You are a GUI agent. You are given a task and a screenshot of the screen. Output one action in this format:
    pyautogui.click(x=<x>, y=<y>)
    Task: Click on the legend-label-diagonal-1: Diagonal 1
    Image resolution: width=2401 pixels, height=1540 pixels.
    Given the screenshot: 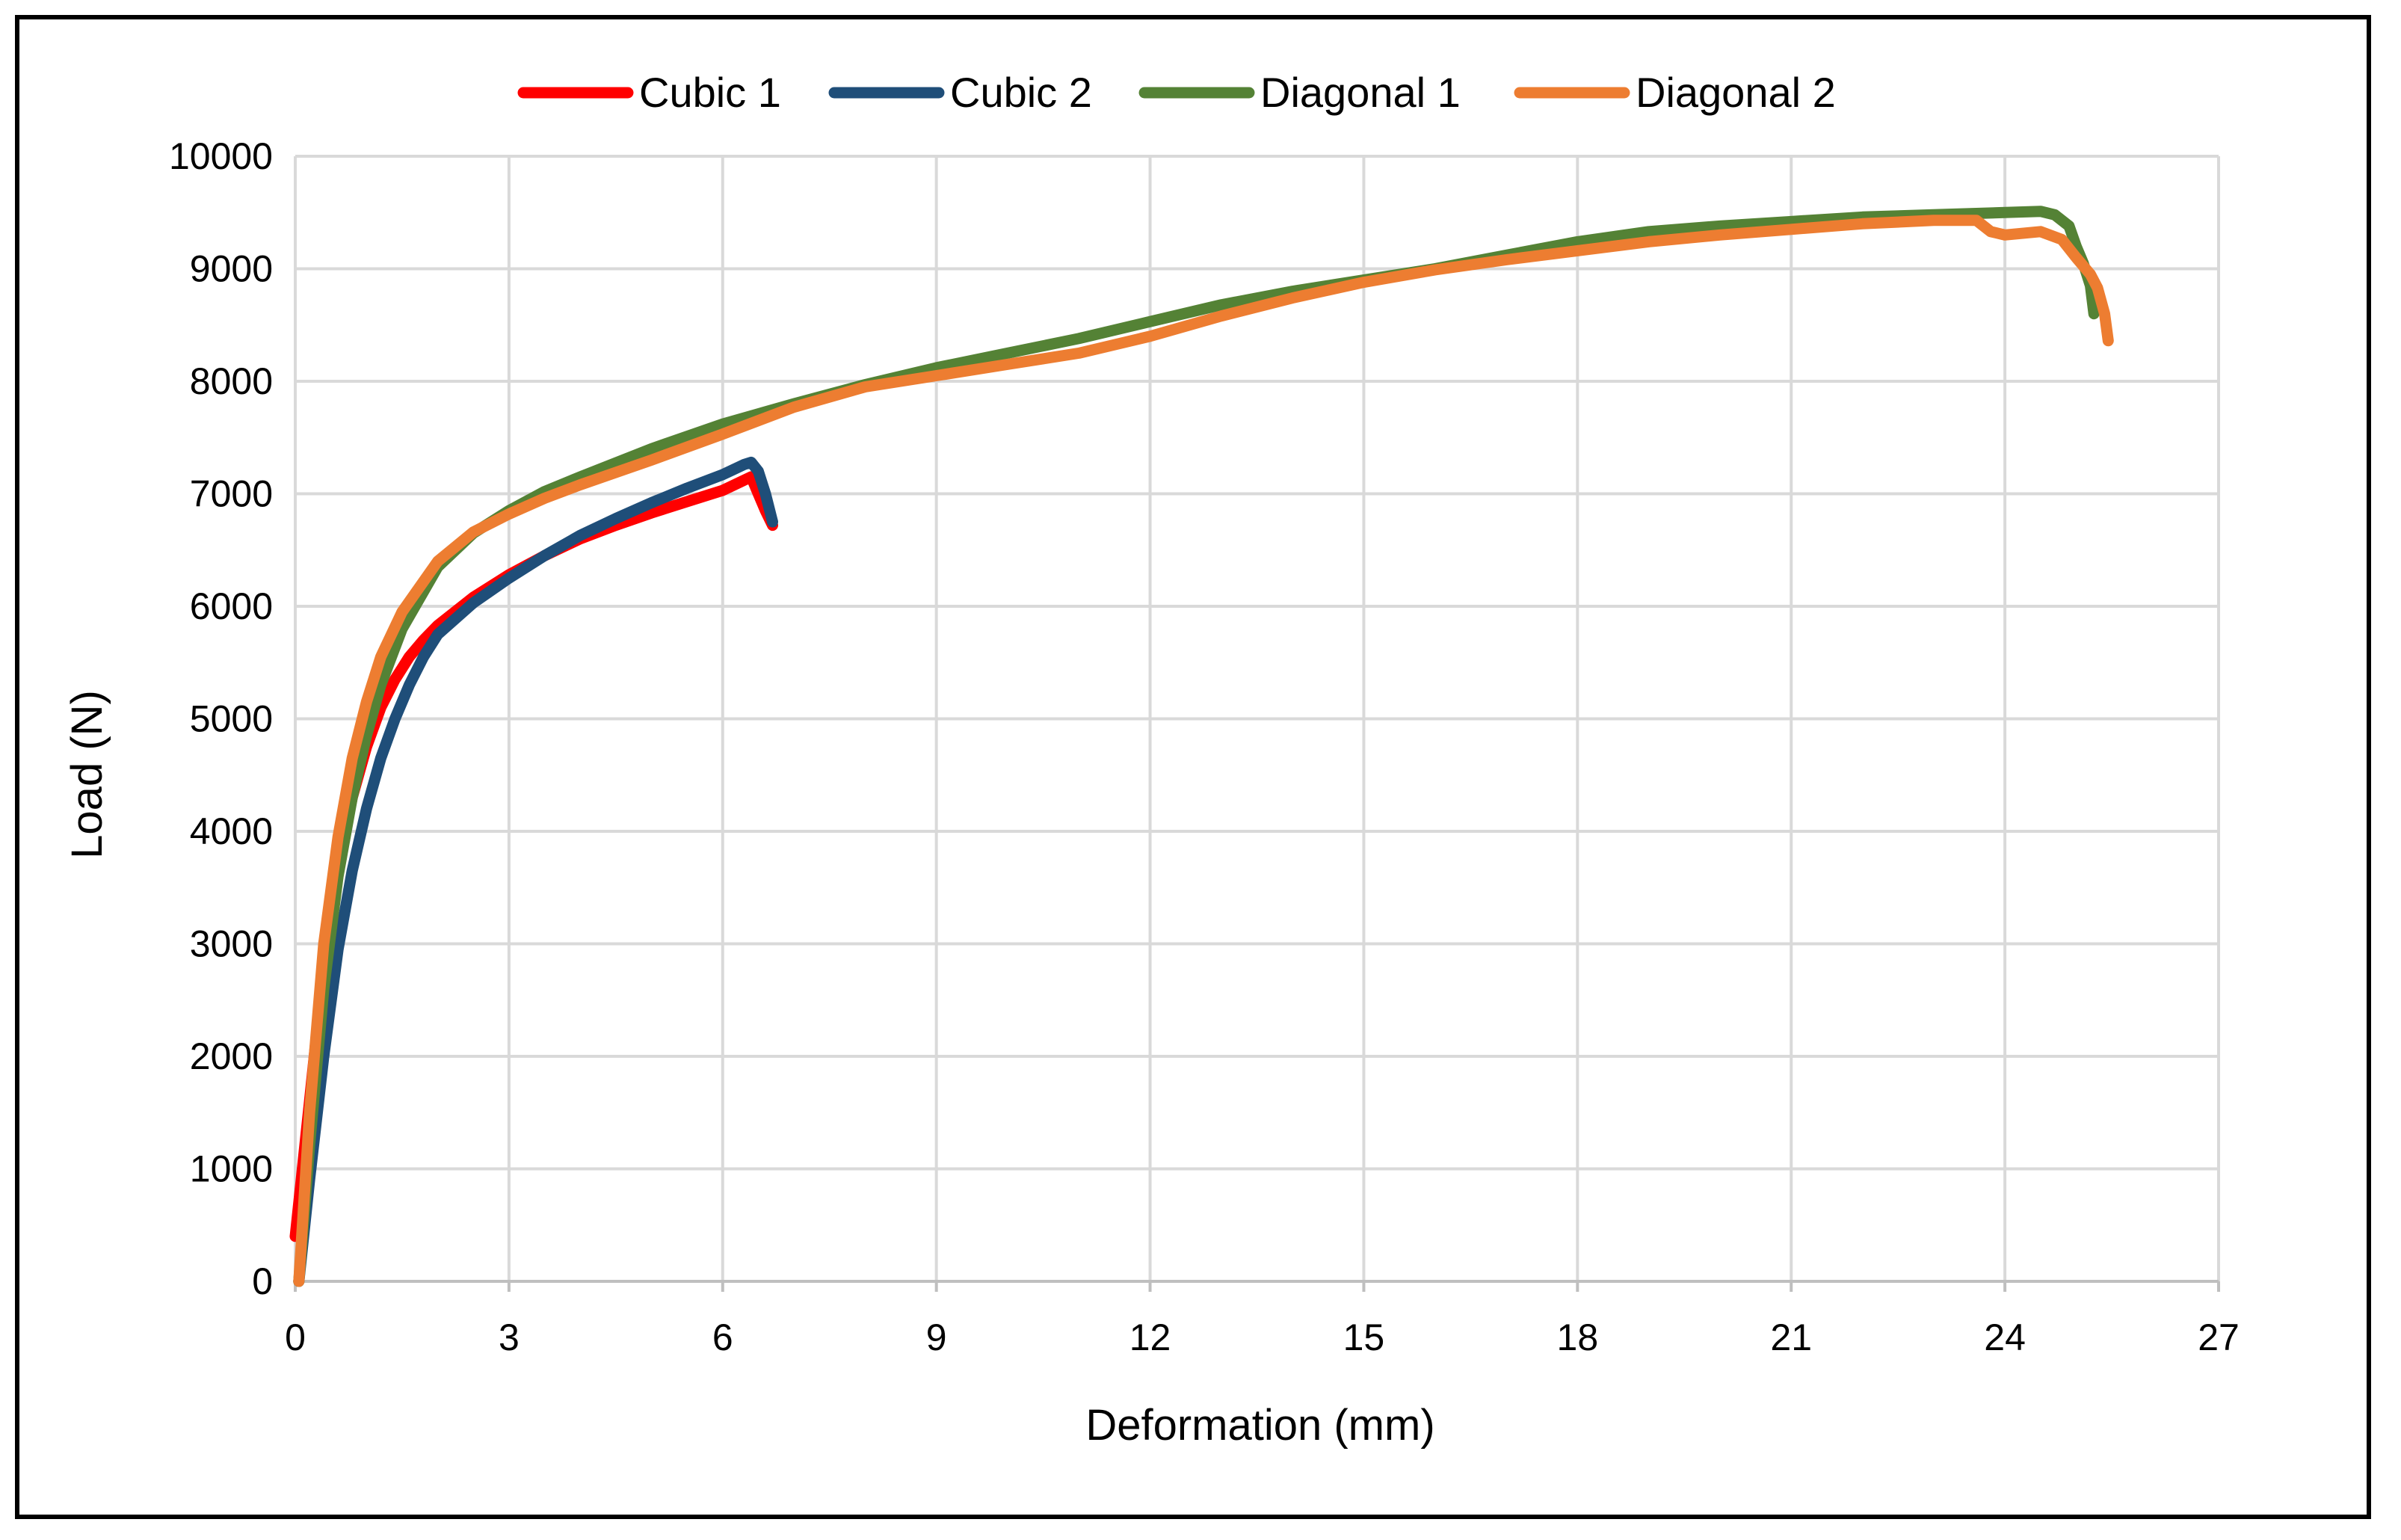 What is the action you would take?
    pyautogui.click(x=1360, y=92)
    